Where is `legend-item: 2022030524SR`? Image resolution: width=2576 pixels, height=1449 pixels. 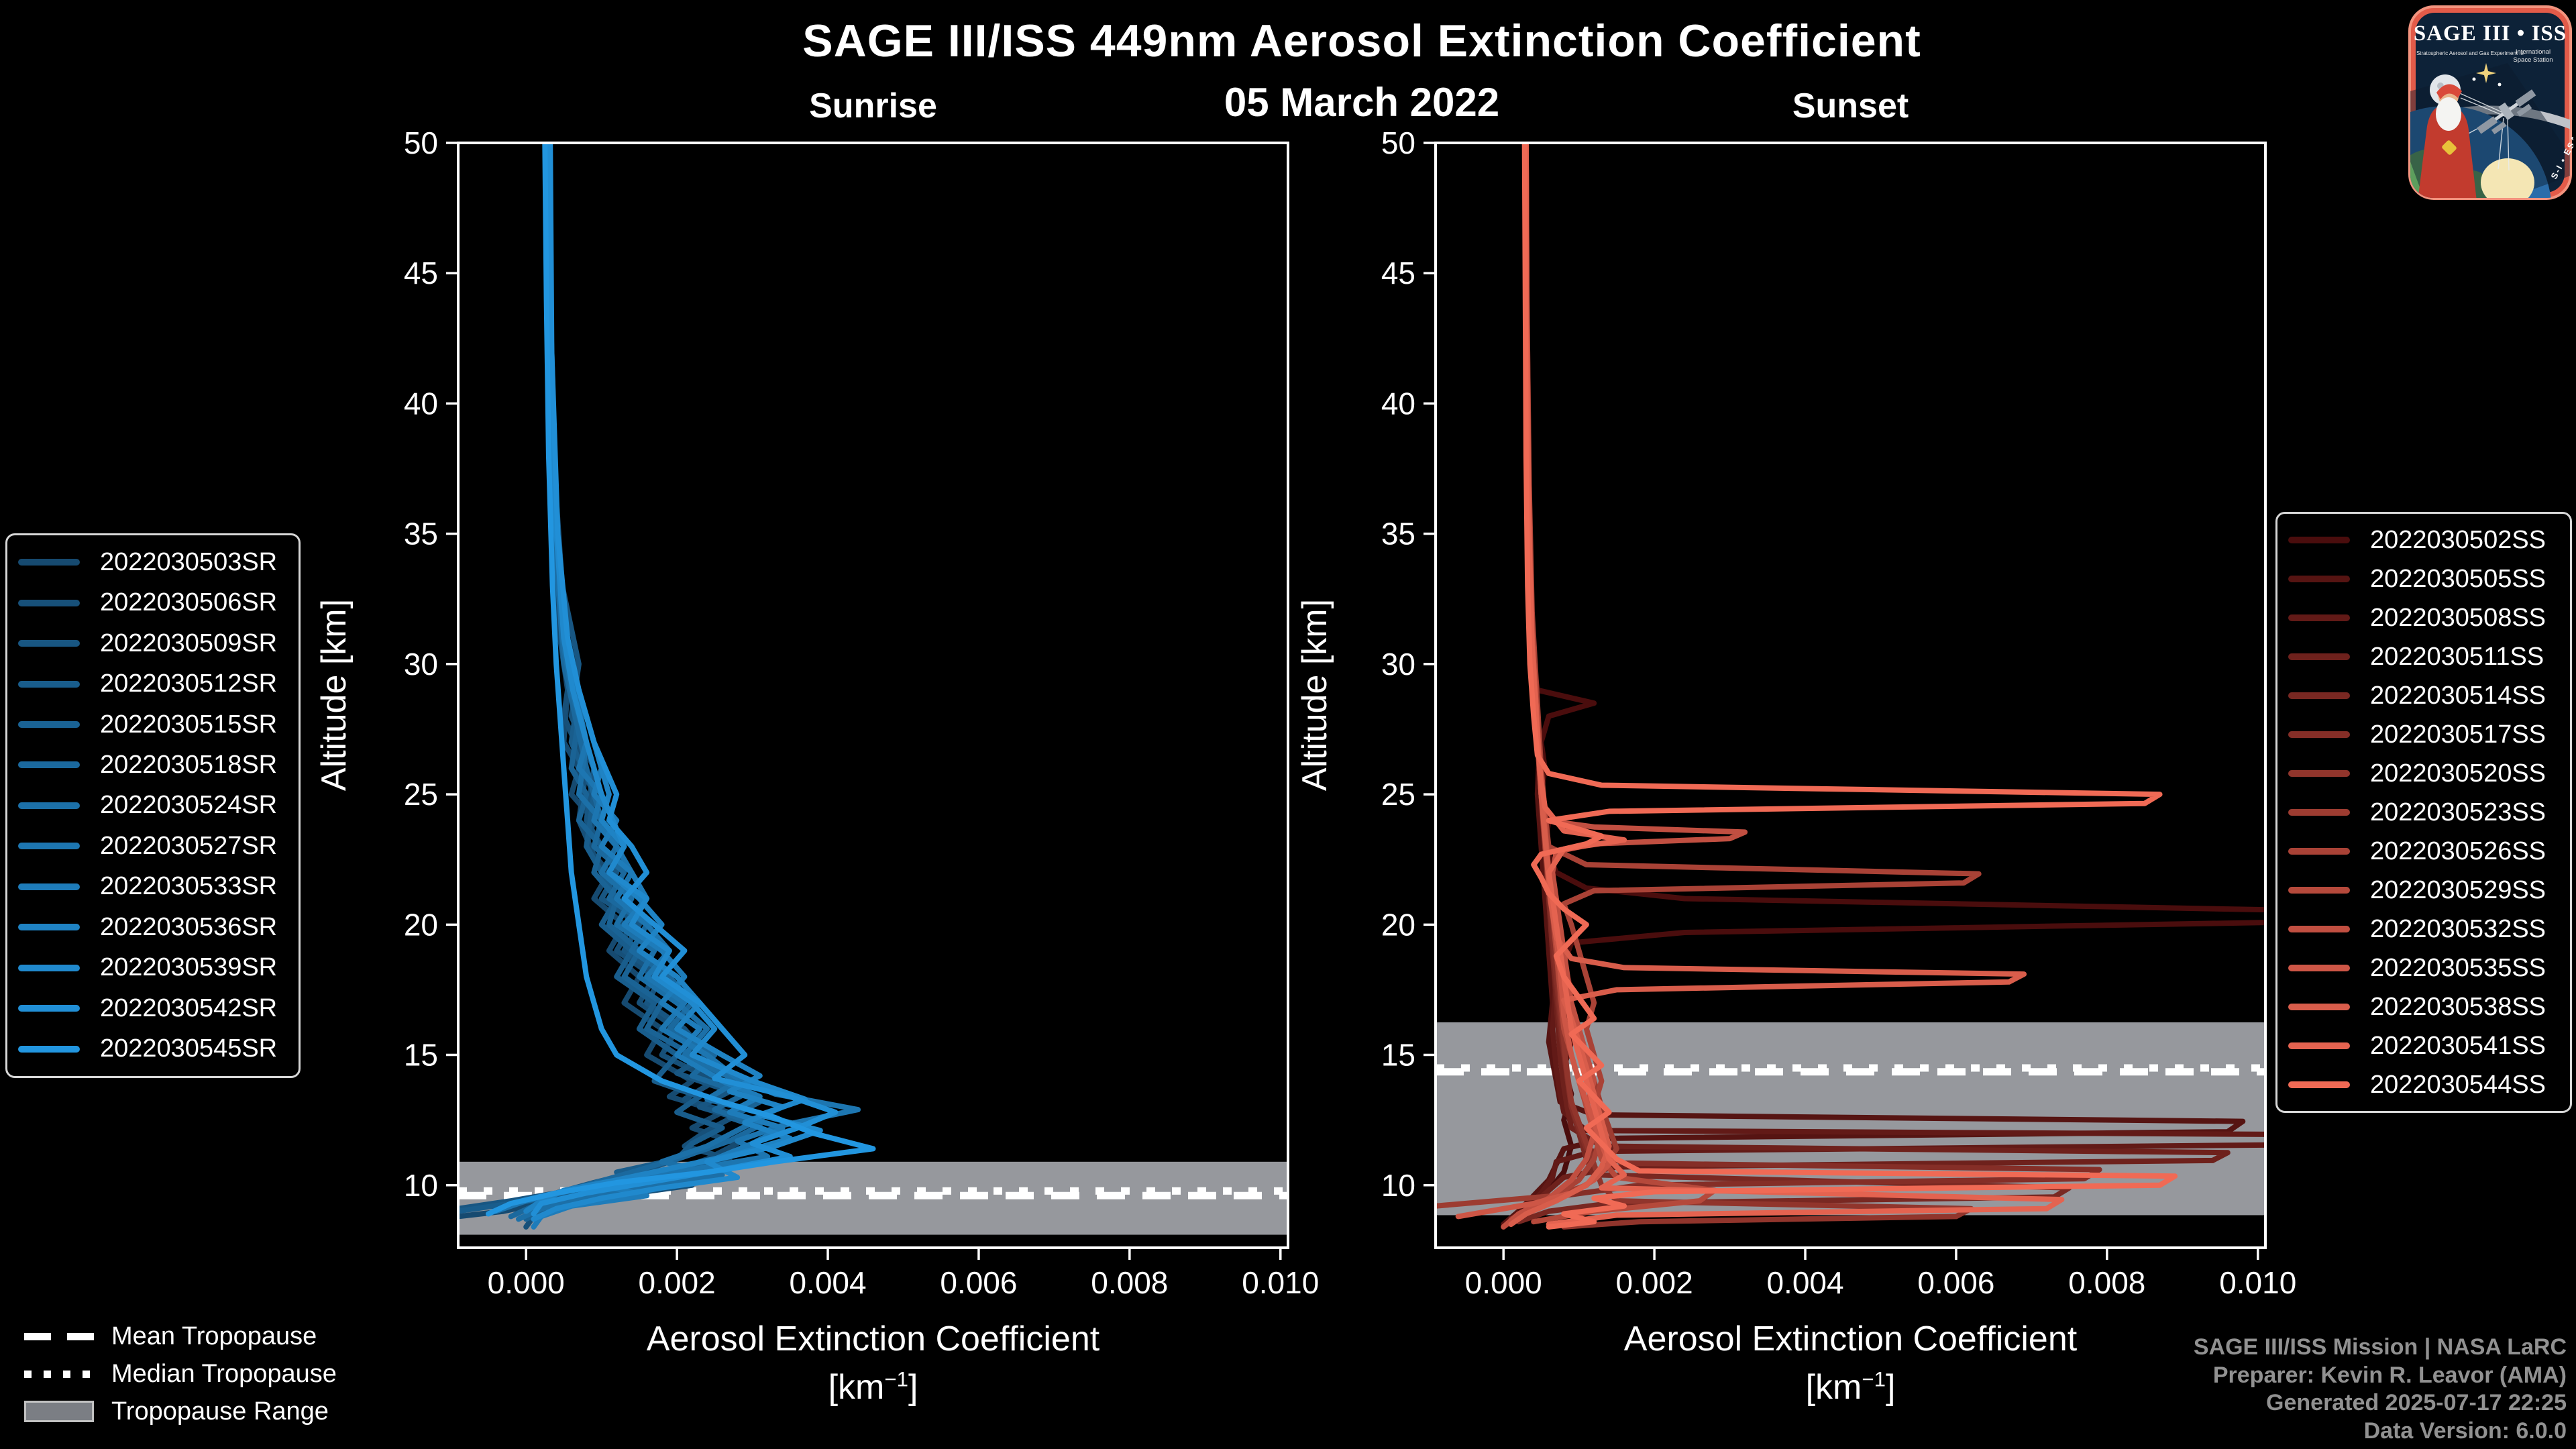
legend-item: 2022030524SR is located at coordinates (153, 805).